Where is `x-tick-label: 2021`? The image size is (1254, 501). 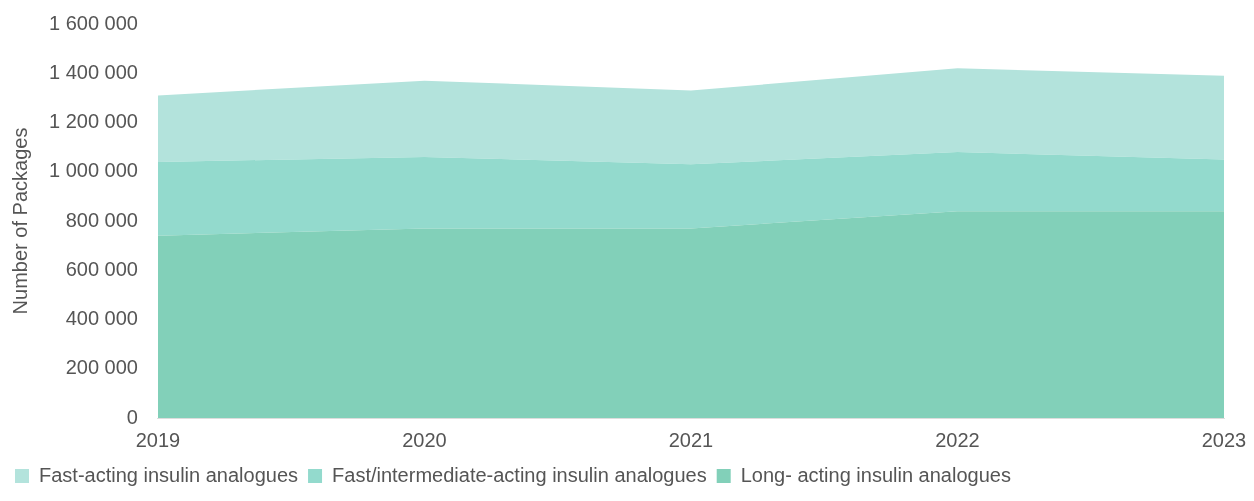 x-tick-label: 2021 is located at coordinates (691, 439).